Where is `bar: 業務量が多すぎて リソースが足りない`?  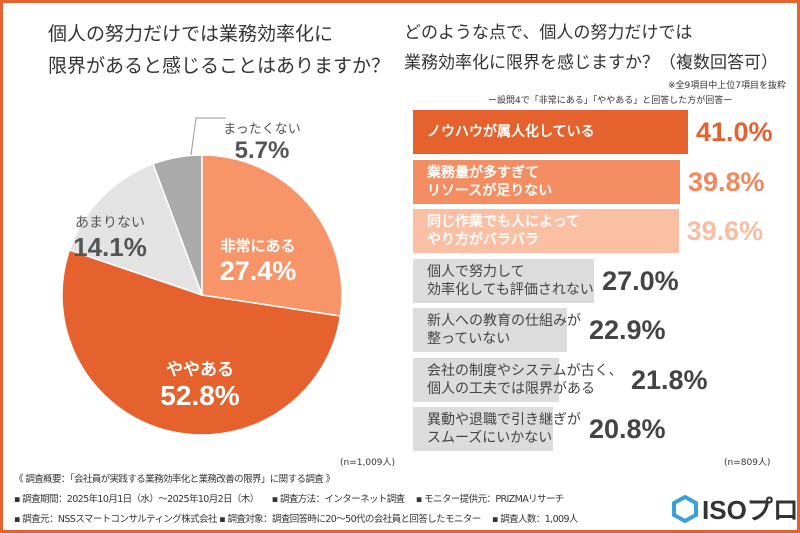
bar: 業務量が多すぎて リソースが足りない is located at coordinates (546, 181).